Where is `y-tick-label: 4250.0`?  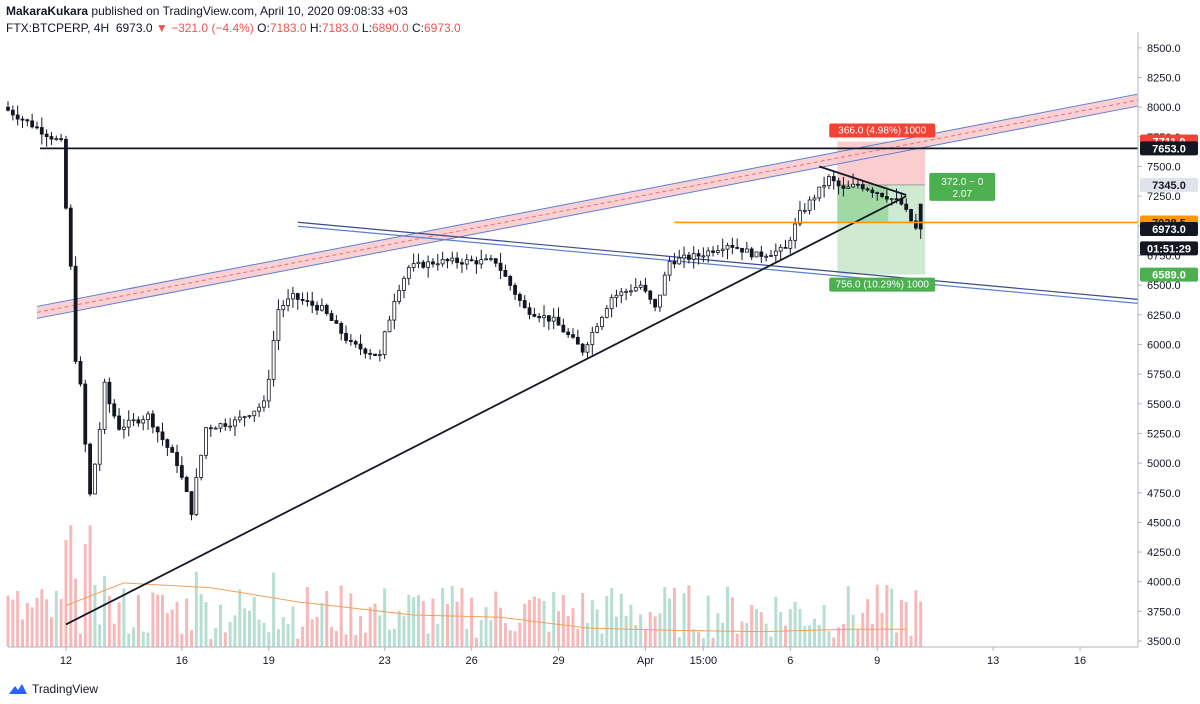 y-tick-label: 4250.0 is located at coordinates (1164, 553).